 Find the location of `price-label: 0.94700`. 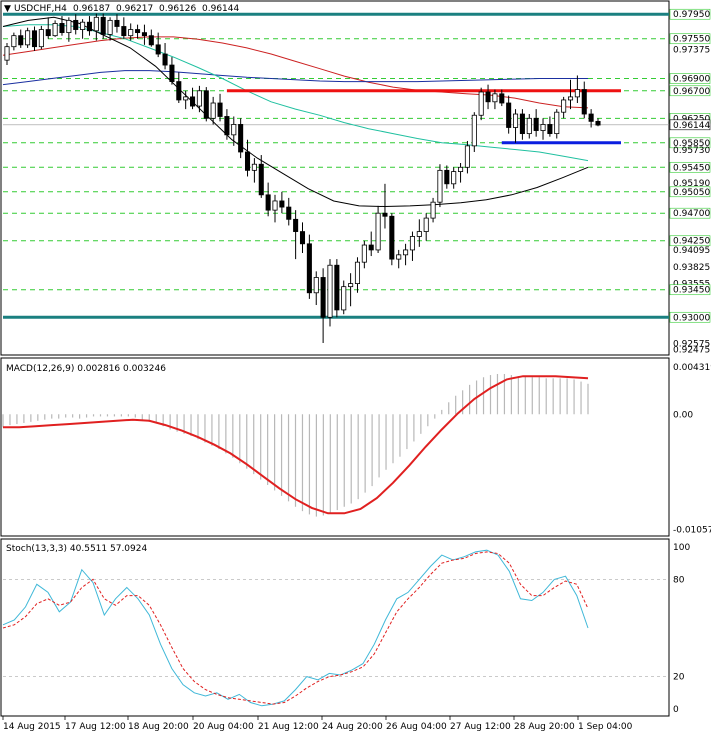

price-label: 0.94700 is located at coordinates (691, 214).